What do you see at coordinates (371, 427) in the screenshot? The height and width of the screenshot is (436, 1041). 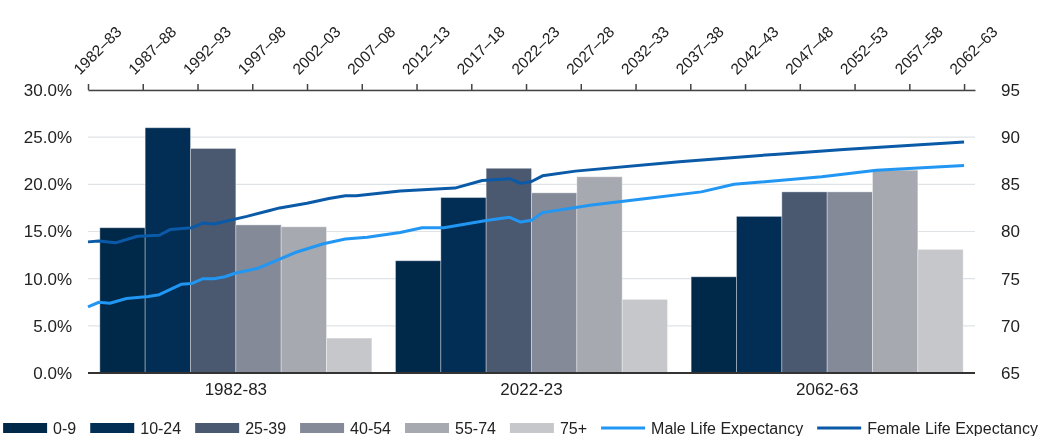 I see `legend-label: 40-54` at bounding box center [371, 427].